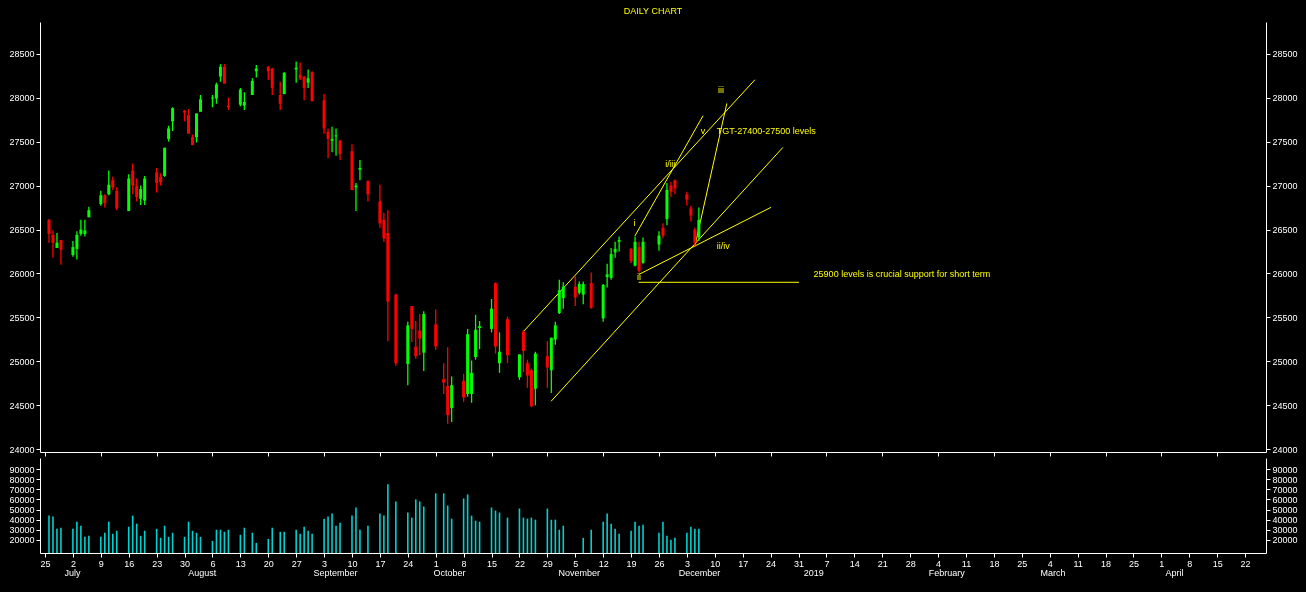 The height and width of the screenshot is (592, 1306). Describe the element at coordinates (449, 573) in the screenshot. I see `text: October` at that location.